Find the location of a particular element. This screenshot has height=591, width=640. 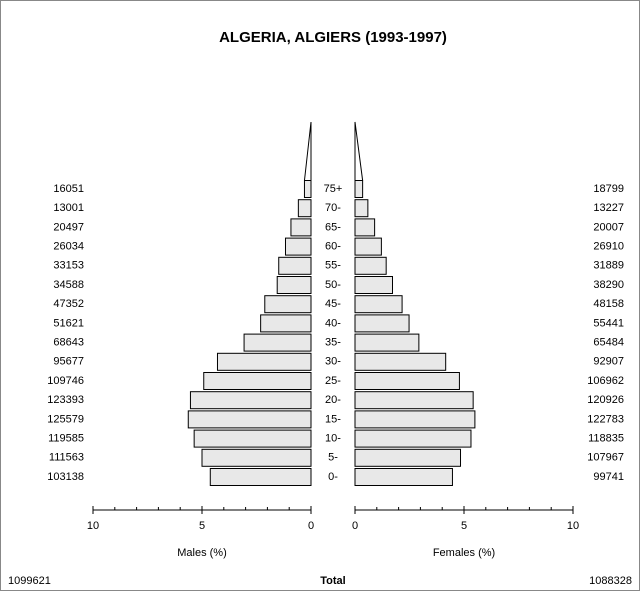

male-tick-label: 5 is located at coordinates (202, 526).